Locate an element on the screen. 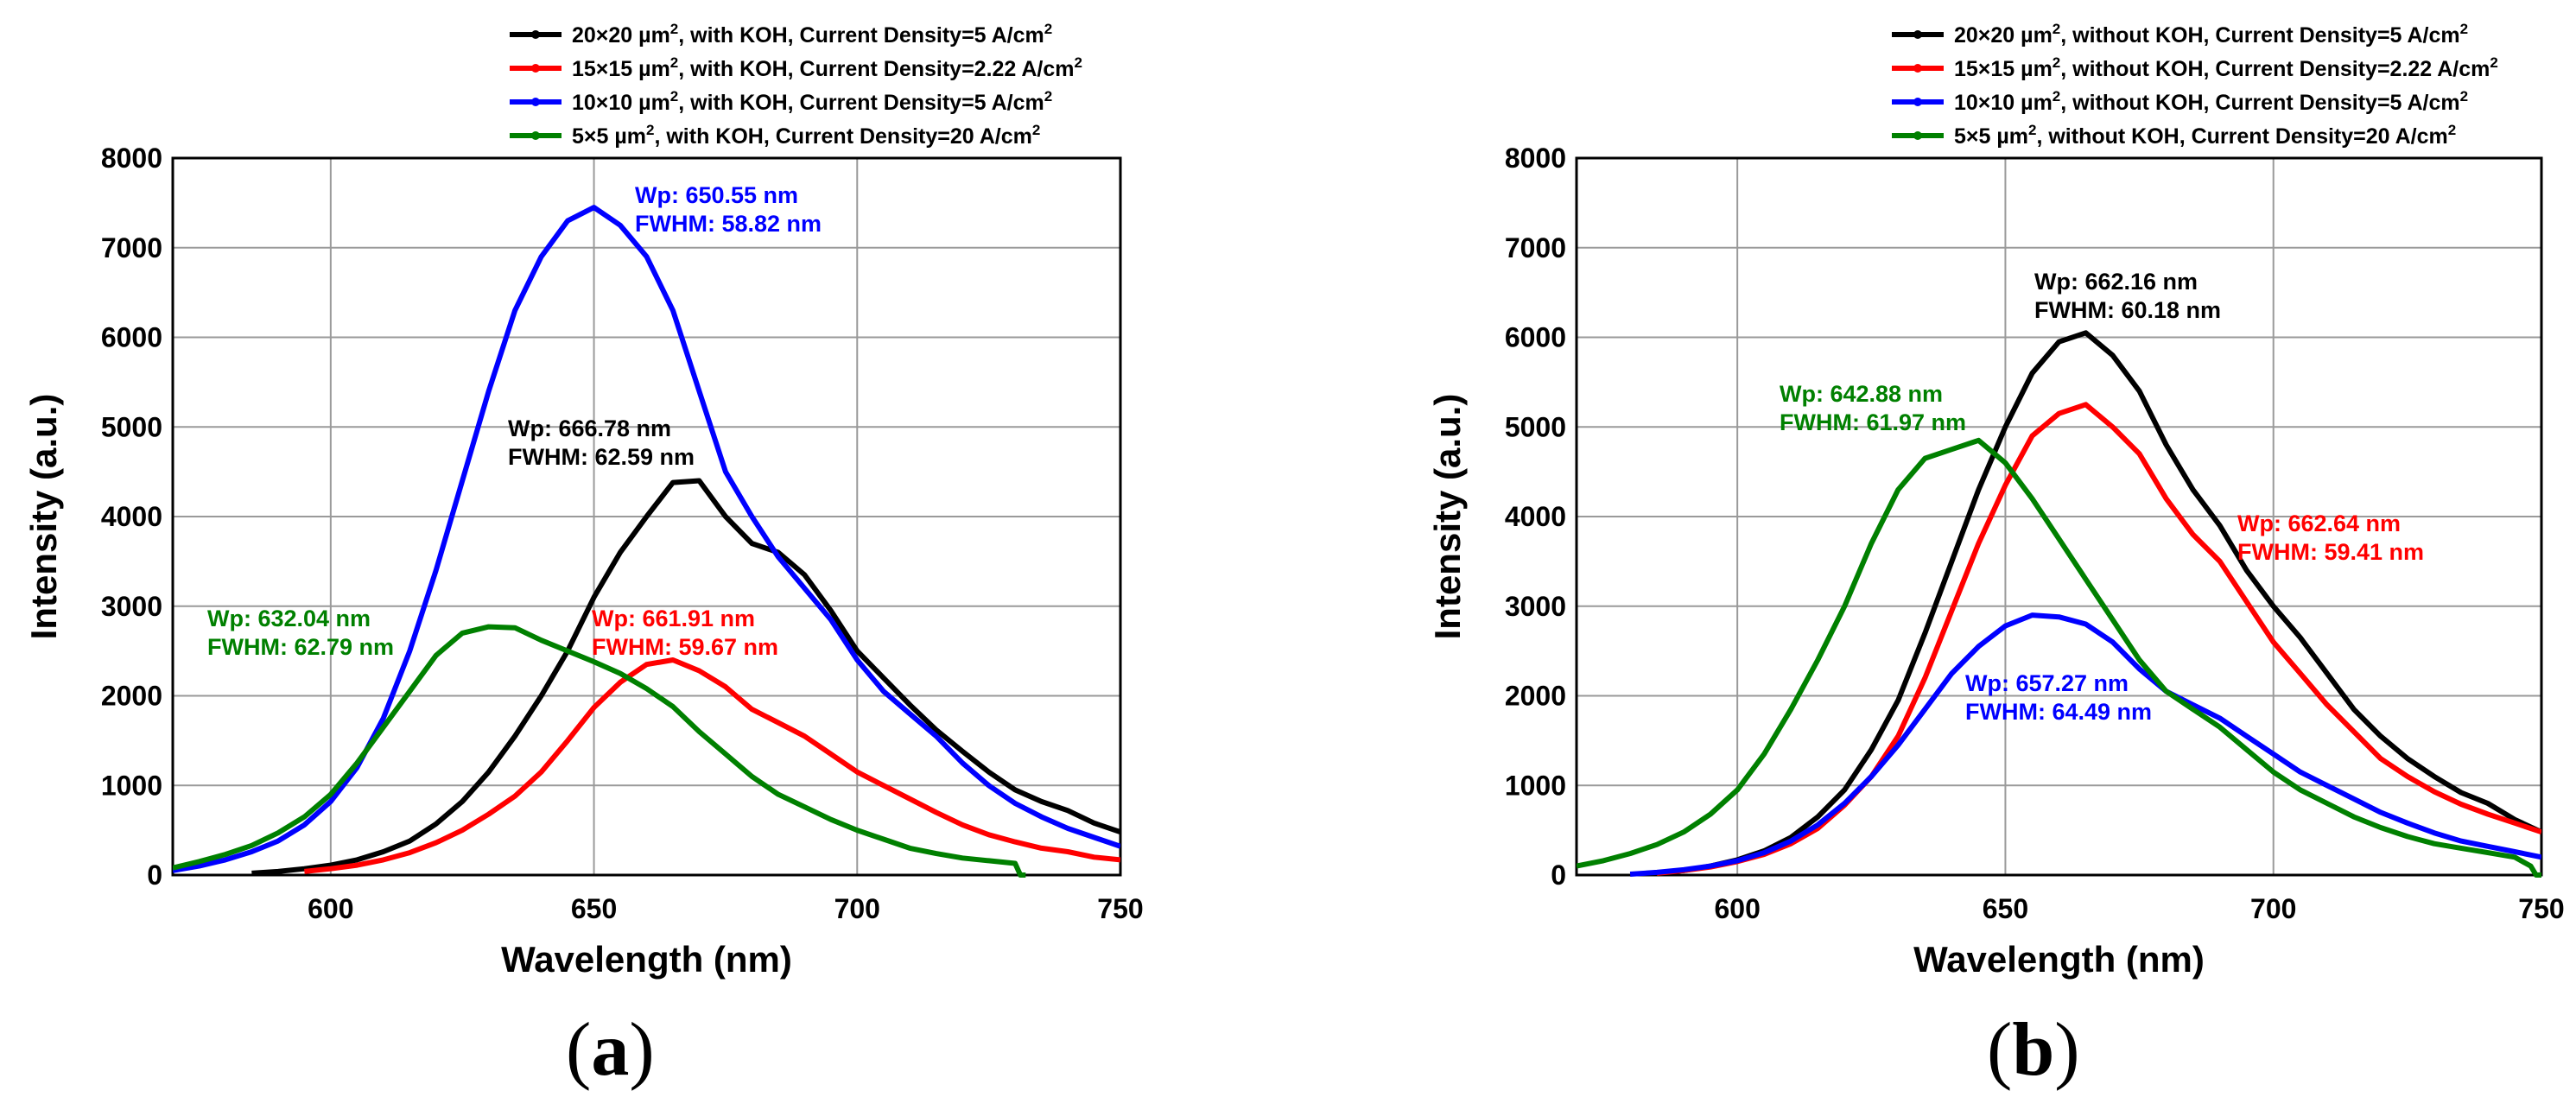 This screenshot has width=2576, height=1110. y-tick-label: 4000 is located at coordinates (1535, 516).